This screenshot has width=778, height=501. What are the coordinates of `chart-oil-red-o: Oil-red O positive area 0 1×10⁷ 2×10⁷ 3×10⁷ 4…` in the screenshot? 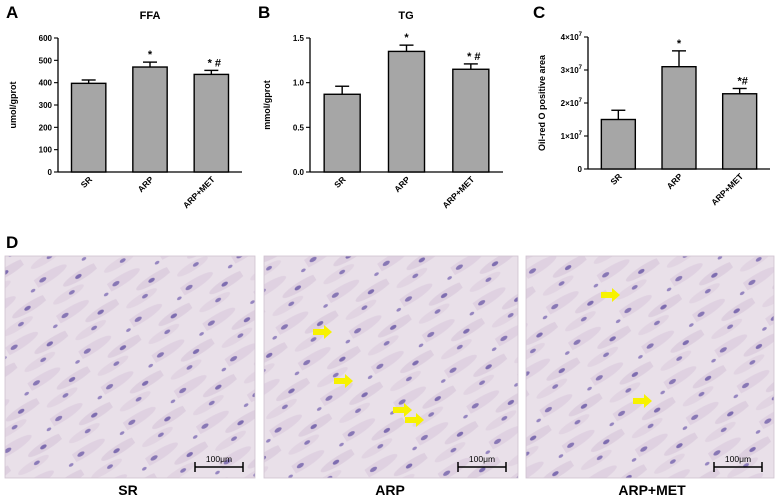 It's located at (653, 119).